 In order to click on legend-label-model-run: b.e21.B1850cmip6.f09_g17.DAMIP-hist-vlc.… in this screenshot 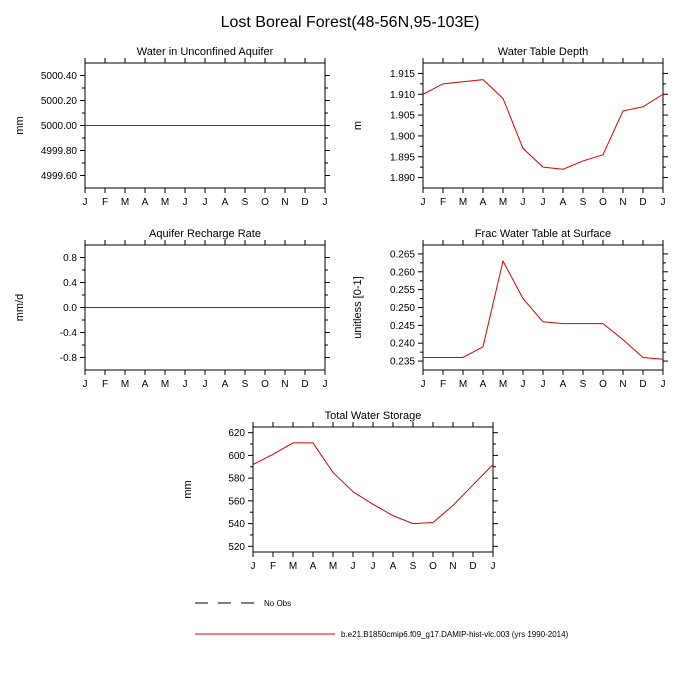, I will do `click(455, 634)`.